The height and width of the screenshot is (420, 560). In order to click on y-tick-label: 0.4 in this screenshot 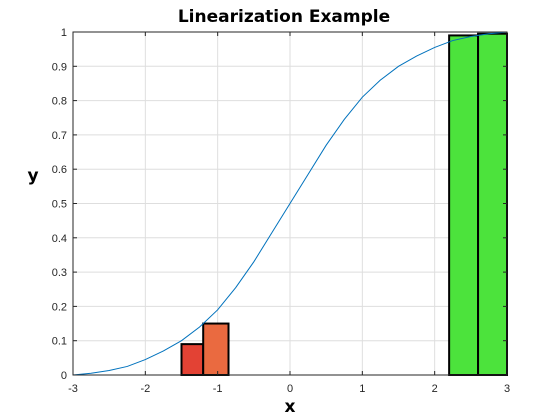, I will do `click(59, 239)`.